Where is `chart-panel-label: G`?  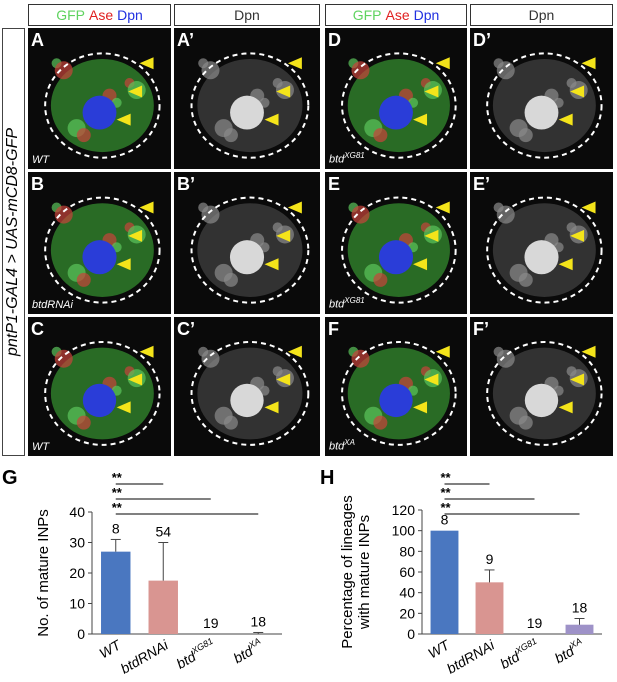
chart-panel-label: G is located at coordinates (10, 478).